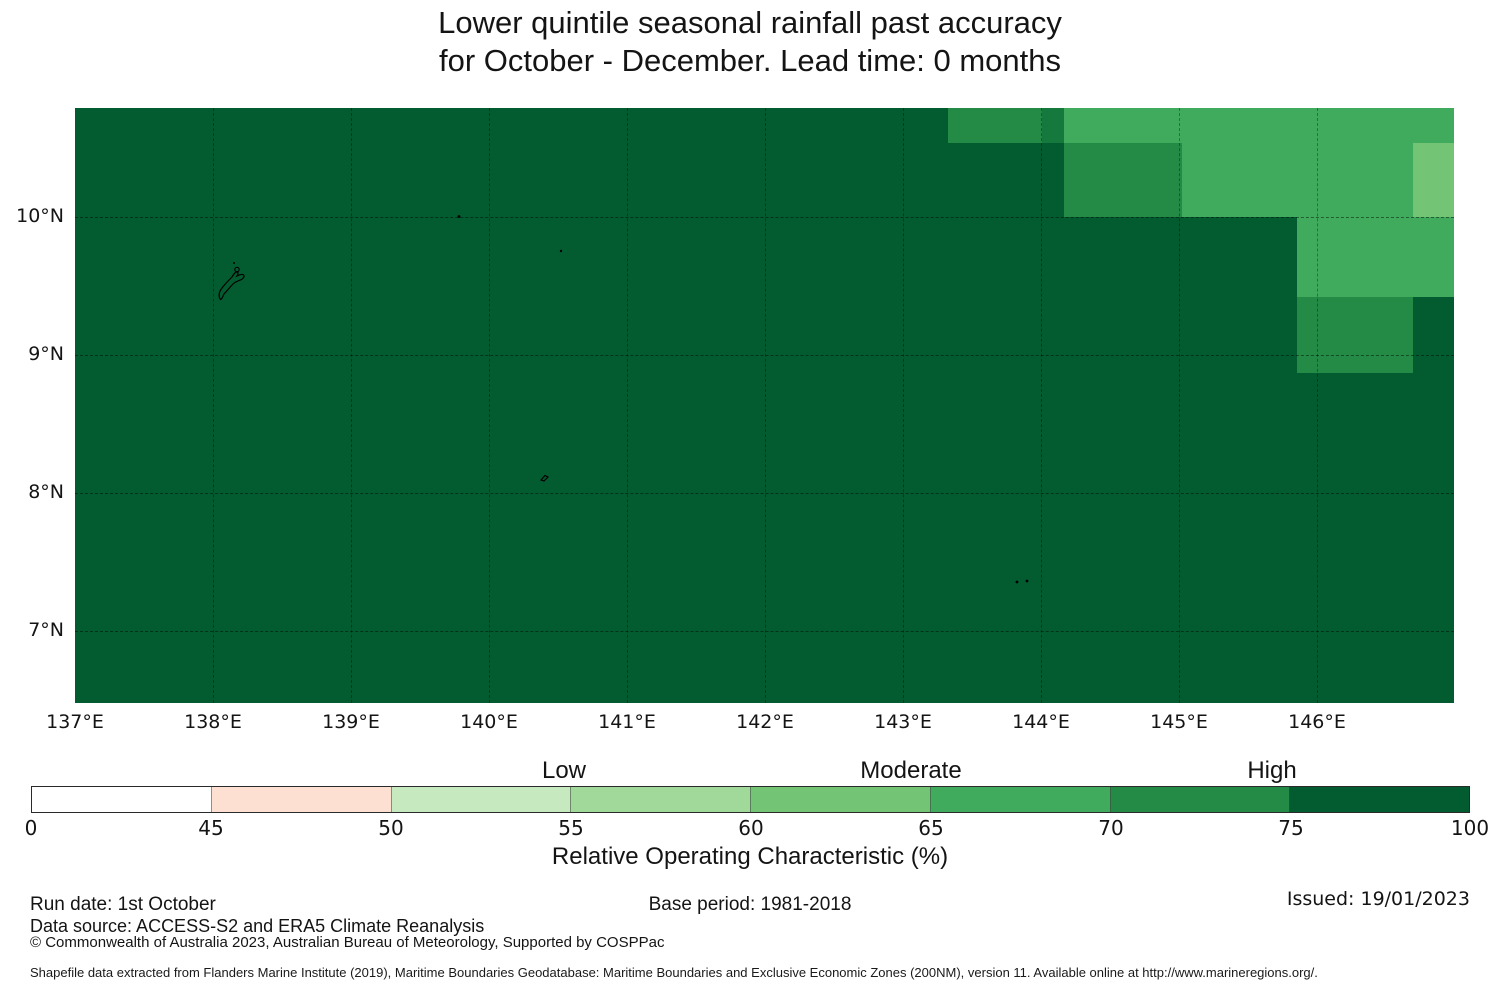 The width and height of the screenshot is (1500, 990). I want to click on longitude-tick-label: 143°E, so click(903, 722).